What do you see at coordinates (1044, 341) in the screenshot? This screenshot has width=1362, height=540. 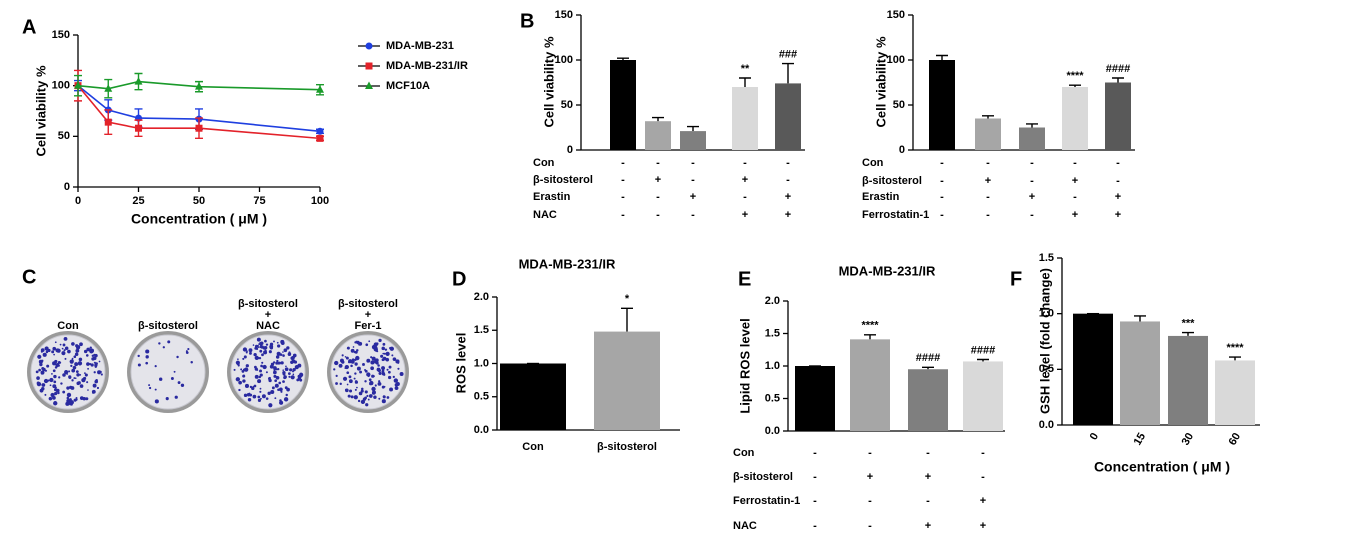 I see `y-axis-label: GSH level (fold change)` at bounding box center [1044, 341].